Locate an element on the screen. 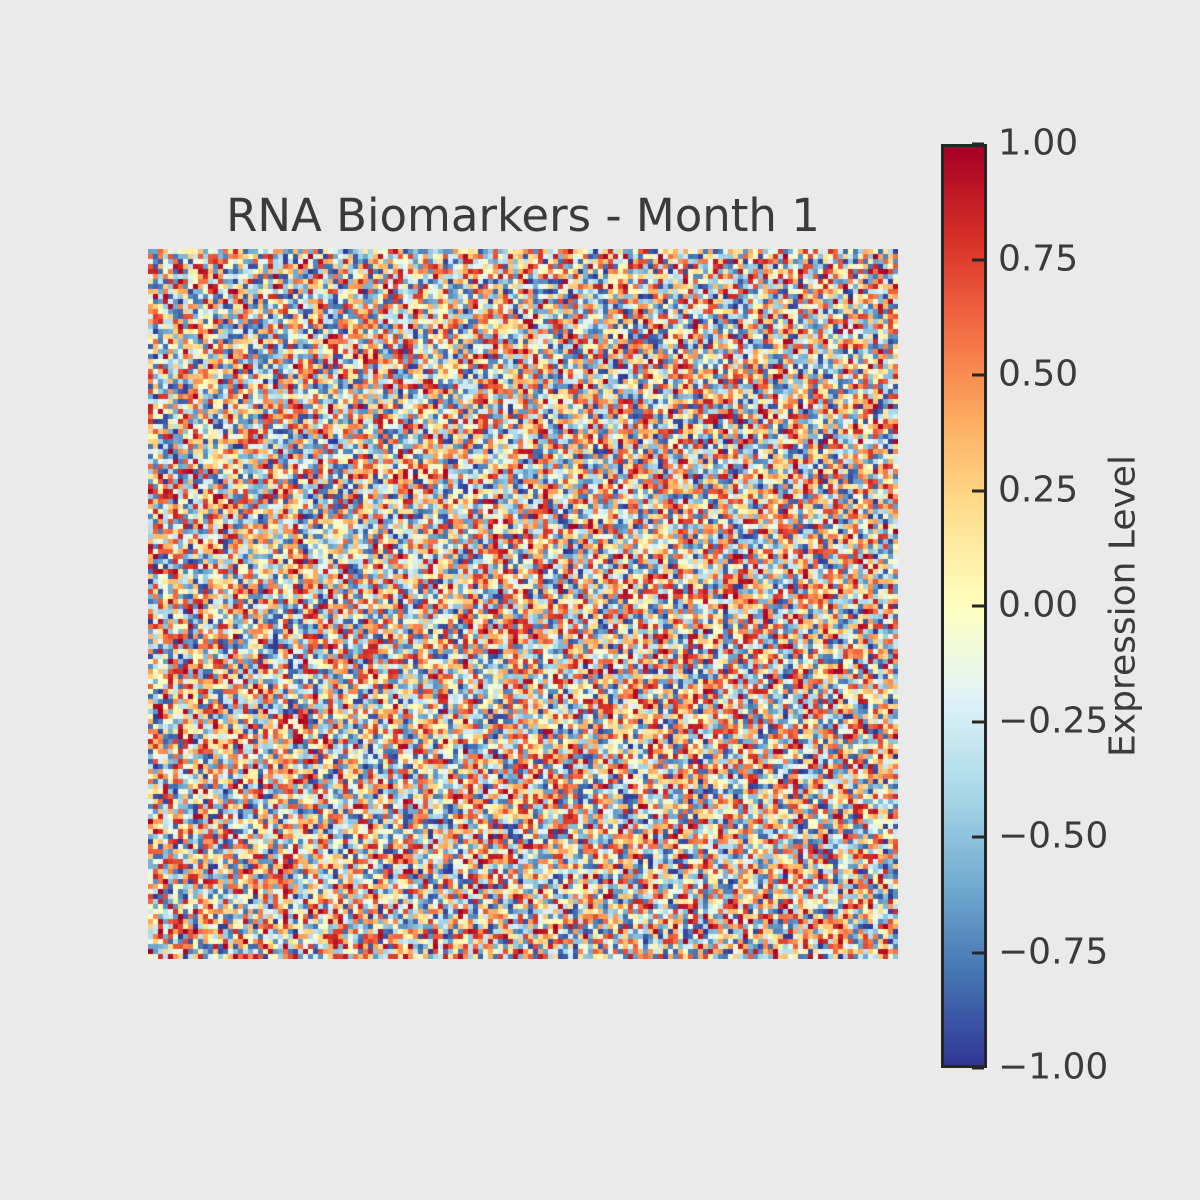 The height and width of the screenshot is (1200, 1200). colorbar-tick-label: −0.50 is located at coordinates (1053, 836).